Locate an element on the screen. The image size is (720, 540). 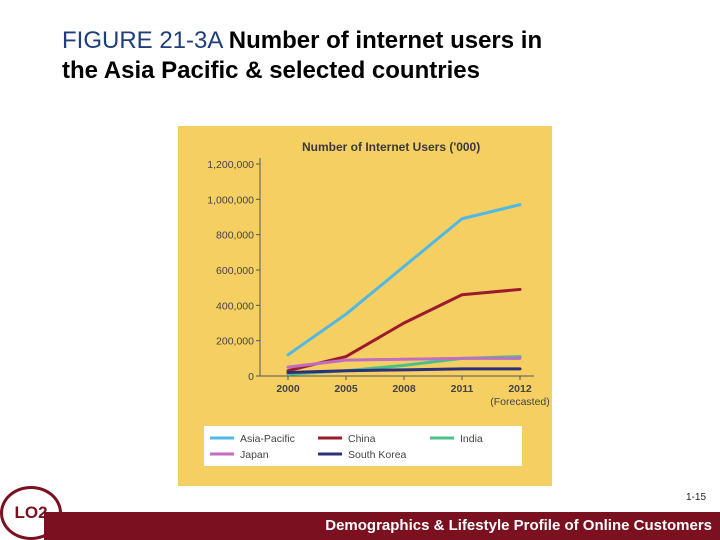
y-tick-label: 600,000 is located at coordinates (235, 271).